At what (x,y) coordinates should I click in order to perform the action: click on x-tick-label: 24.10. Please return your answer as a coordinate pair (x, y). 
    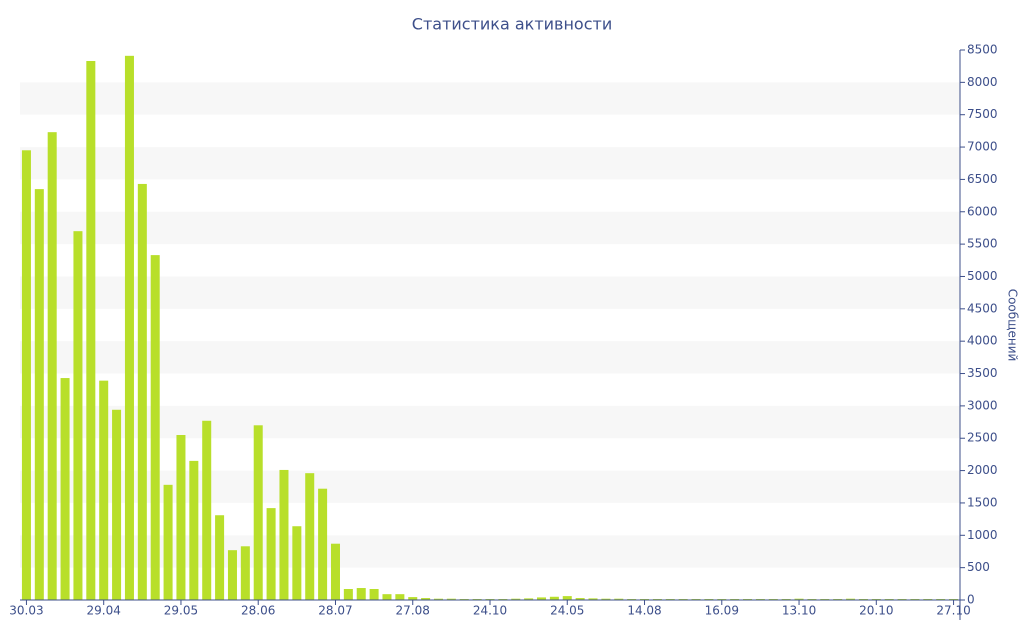
    Looking at the image, I should click on (490, 611).